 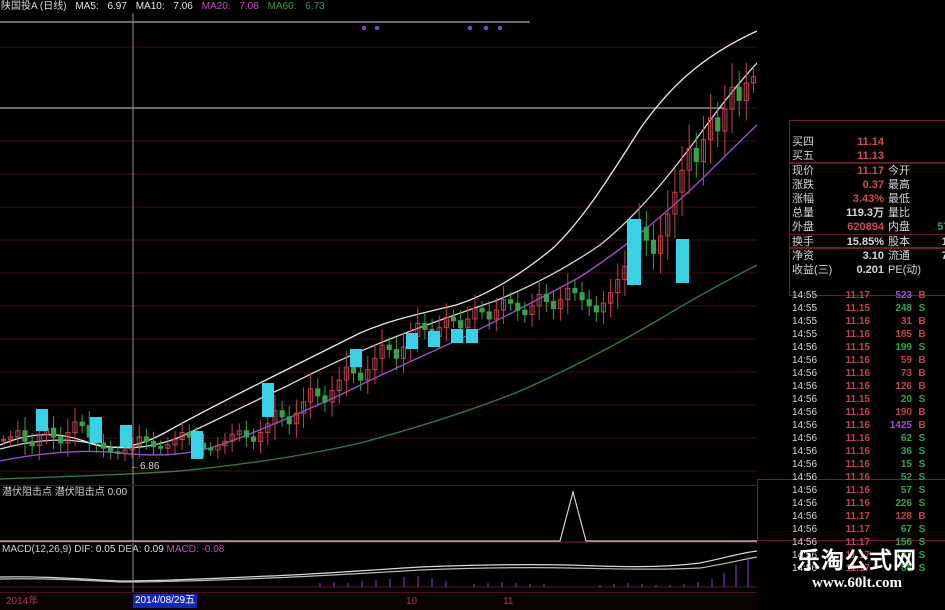 What do you see at coordinates (803, 171) in the screenshot?
I see `quote-label: 现价` at bounding box center [803, 171].